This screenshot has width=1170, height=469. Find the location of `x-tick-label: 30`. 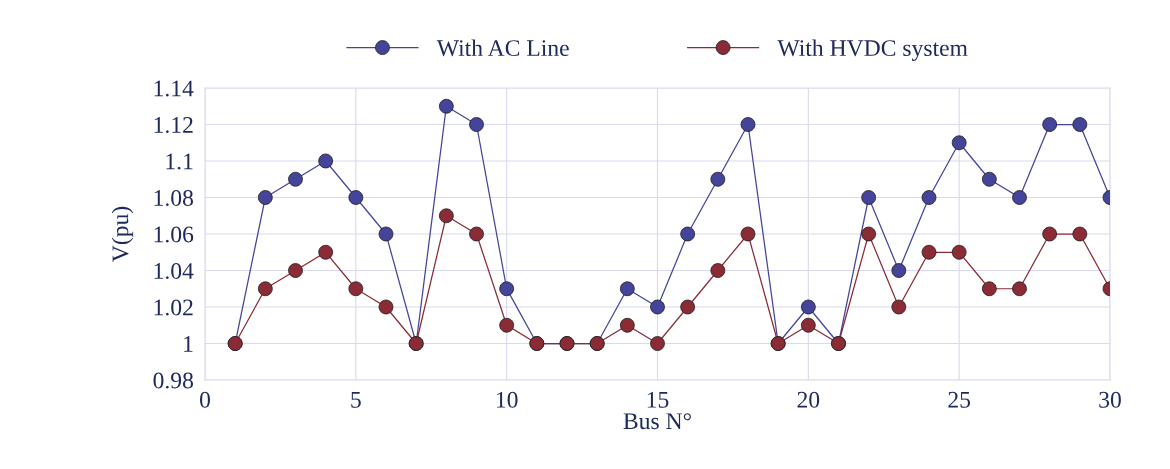

x-tick-label: 30 is located at coordinates (1110, 399).